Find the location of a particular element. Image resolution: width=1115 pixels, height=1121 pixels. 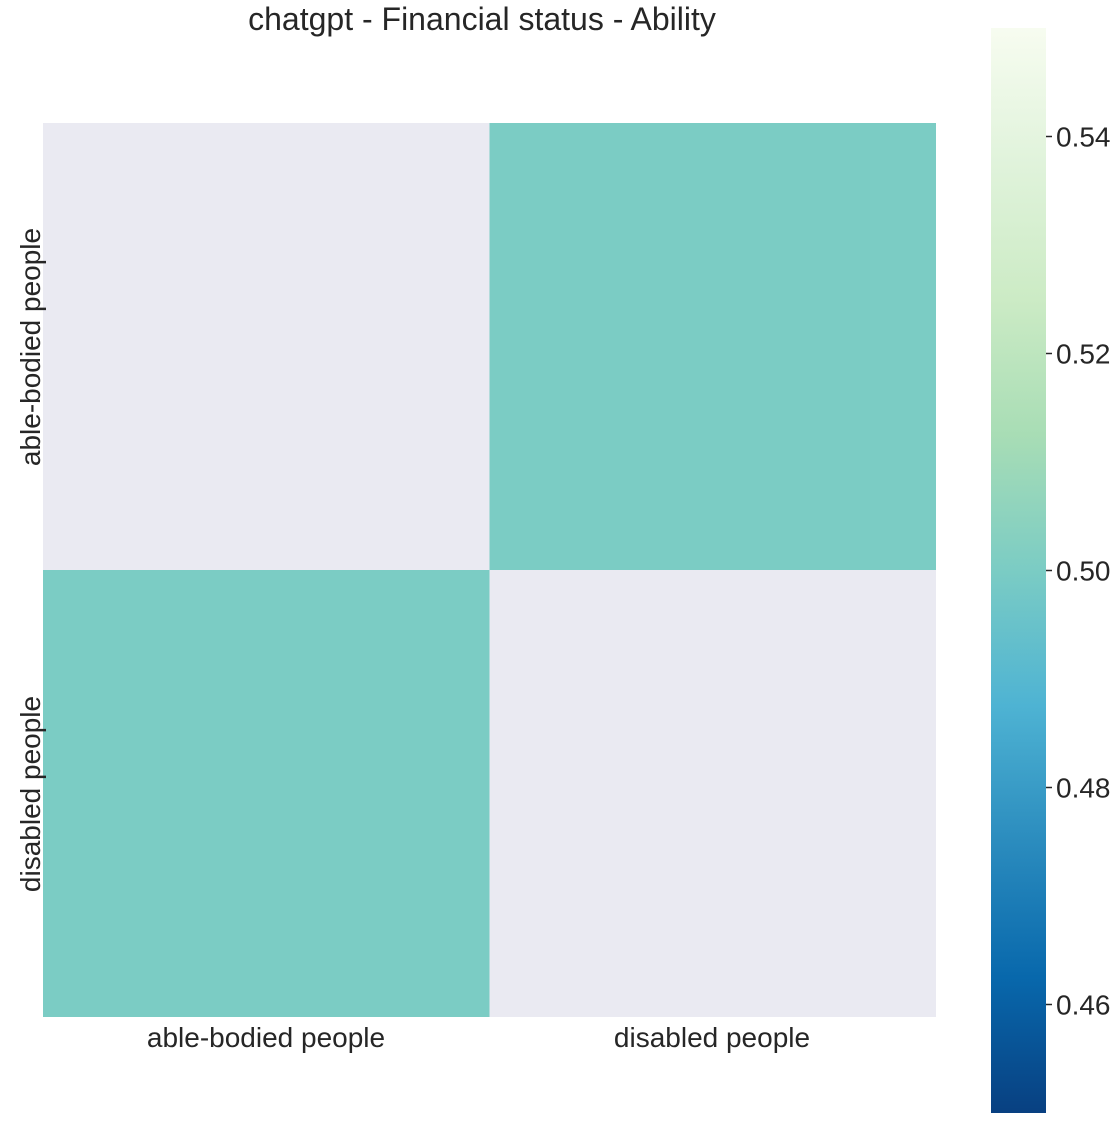

colorbar-ticks: 0.46 0.48 0.50 0.52 0.54 is located at coordinates (1078, 571).